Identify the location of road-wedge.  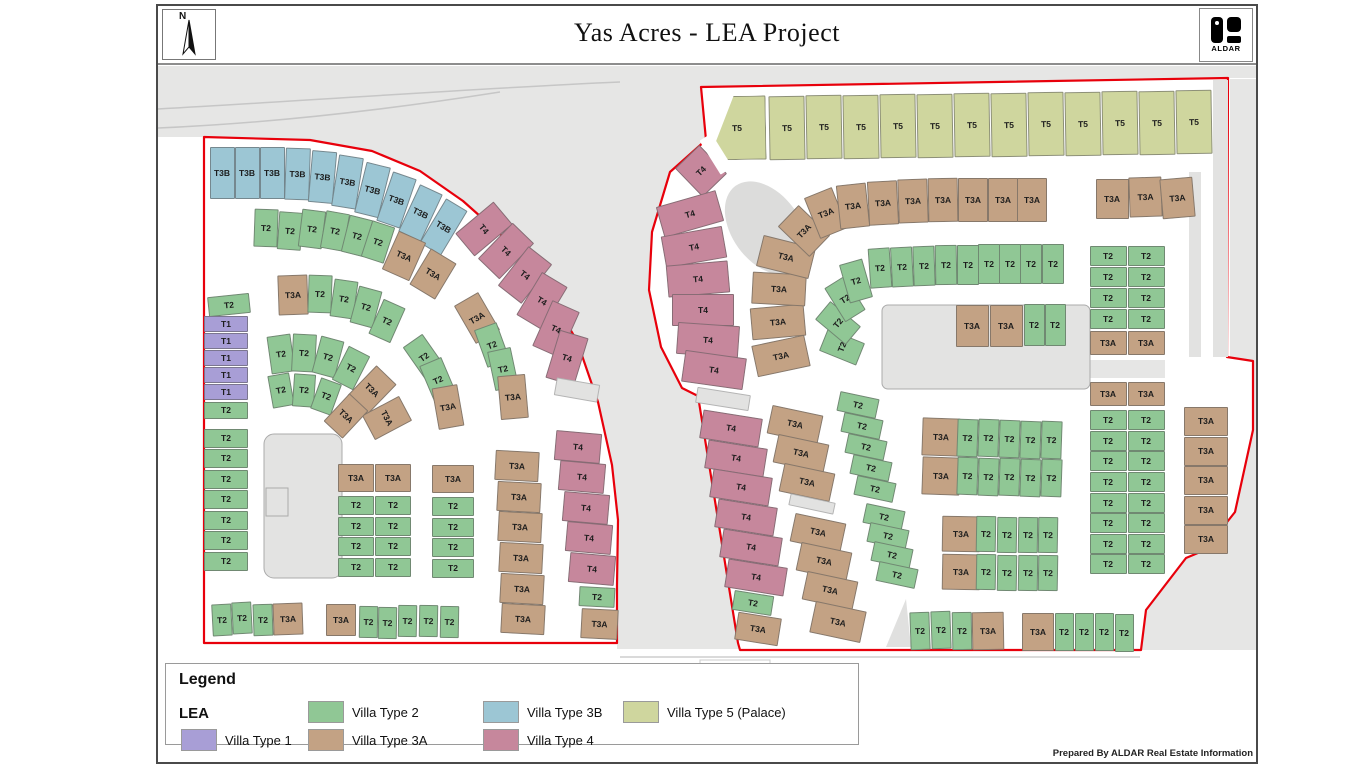
(1198, 540).